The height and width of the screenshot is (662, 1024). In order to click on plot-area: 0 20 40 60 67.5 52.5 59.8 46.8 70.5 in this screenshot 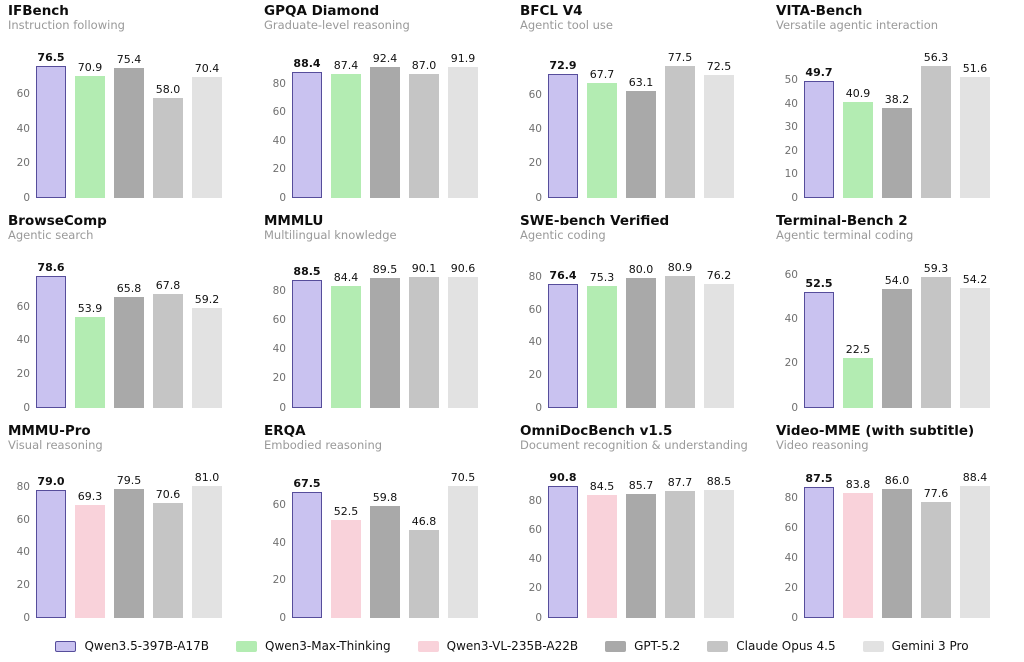, I will do `click(384, 547)`.